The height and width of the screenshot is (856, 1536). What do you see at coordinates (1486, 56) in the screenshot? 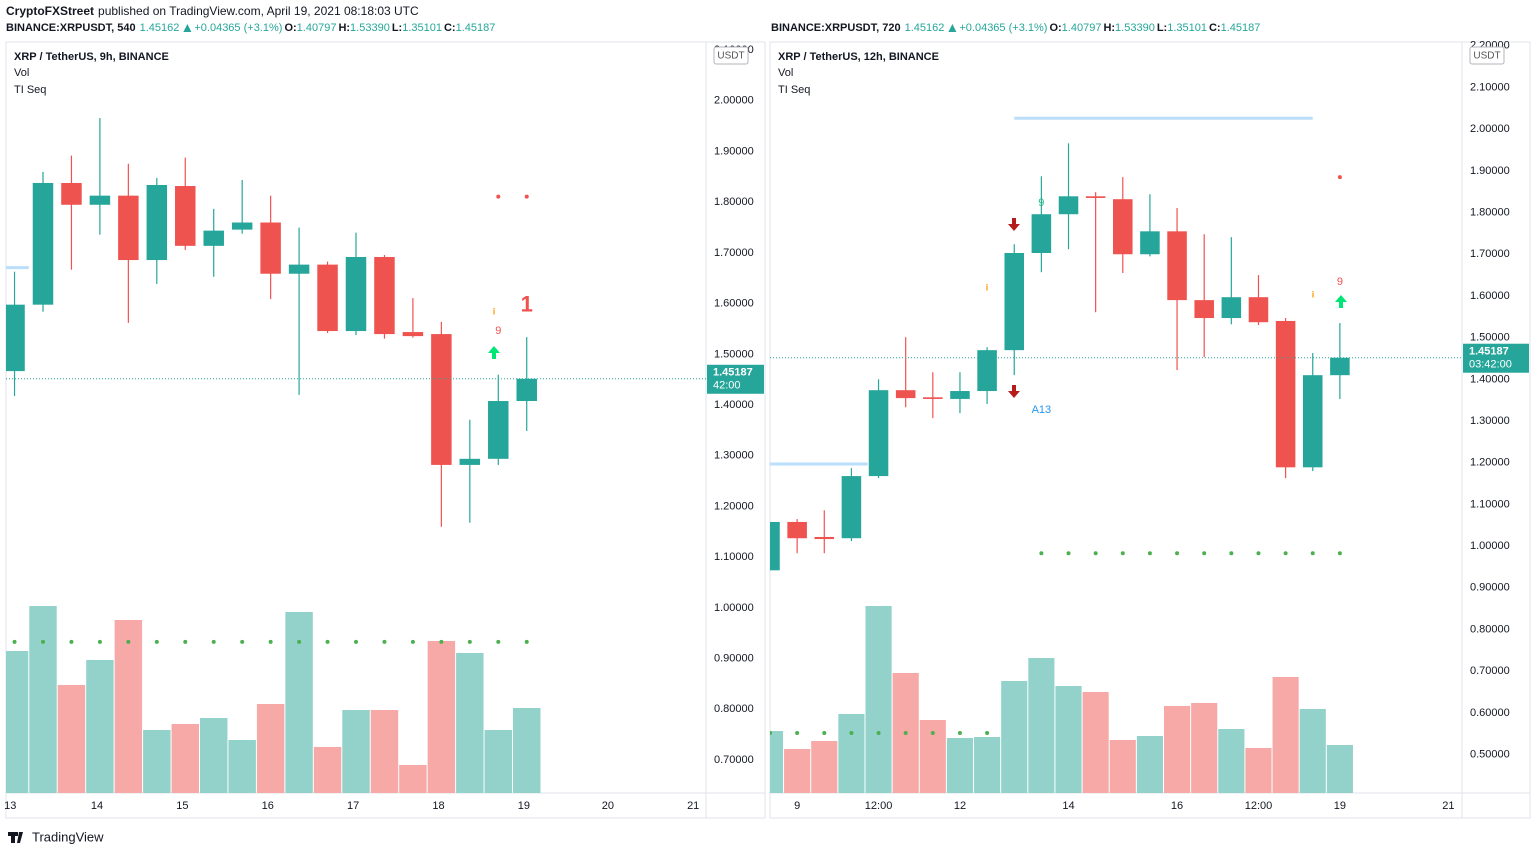
I see `currency: USDT` at bounding box center [1486, 56].